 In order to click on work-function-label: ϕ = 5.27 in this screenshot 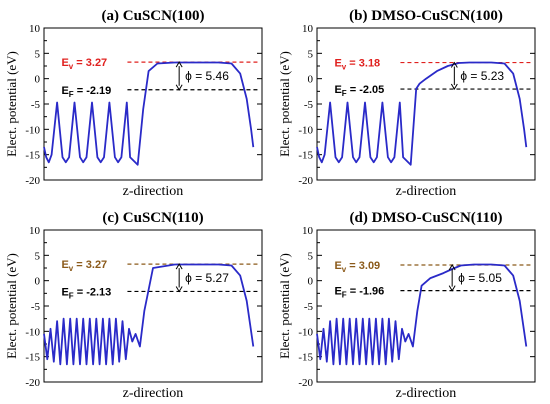, I will do `click(207, 278)`.